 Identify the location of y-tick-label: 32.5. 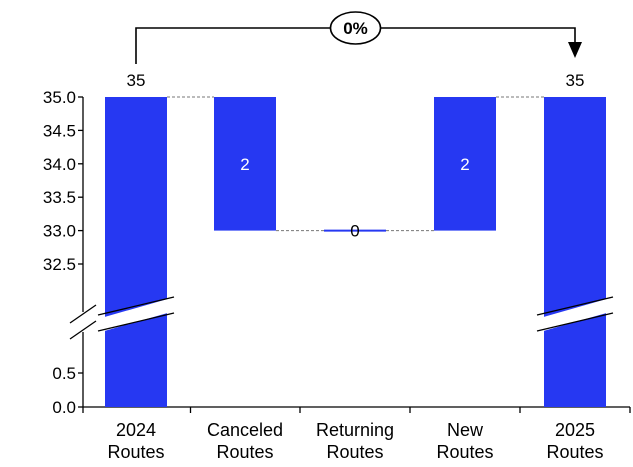
(59, 264).